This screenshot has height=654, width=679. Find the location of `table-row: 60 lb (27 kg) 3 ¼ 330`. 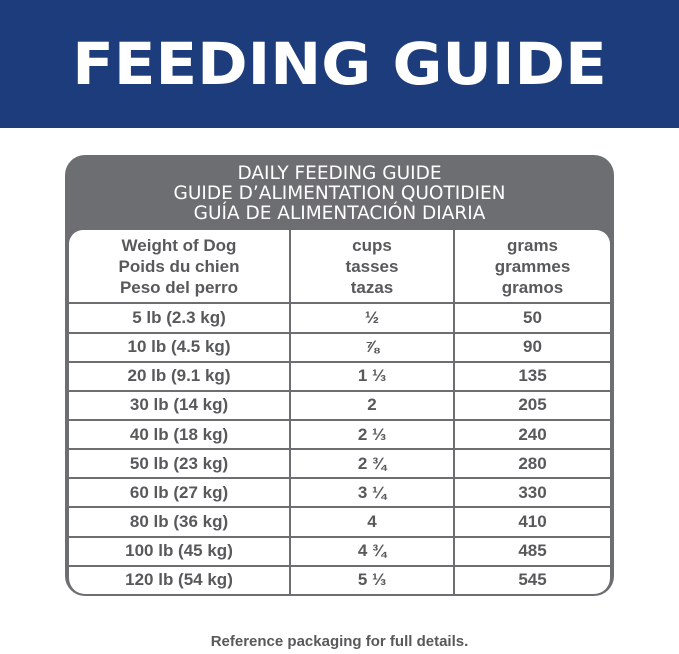

table-row: 60 lb (27 kg) 3 ¼ 330 is located at coordinates (339, 493).